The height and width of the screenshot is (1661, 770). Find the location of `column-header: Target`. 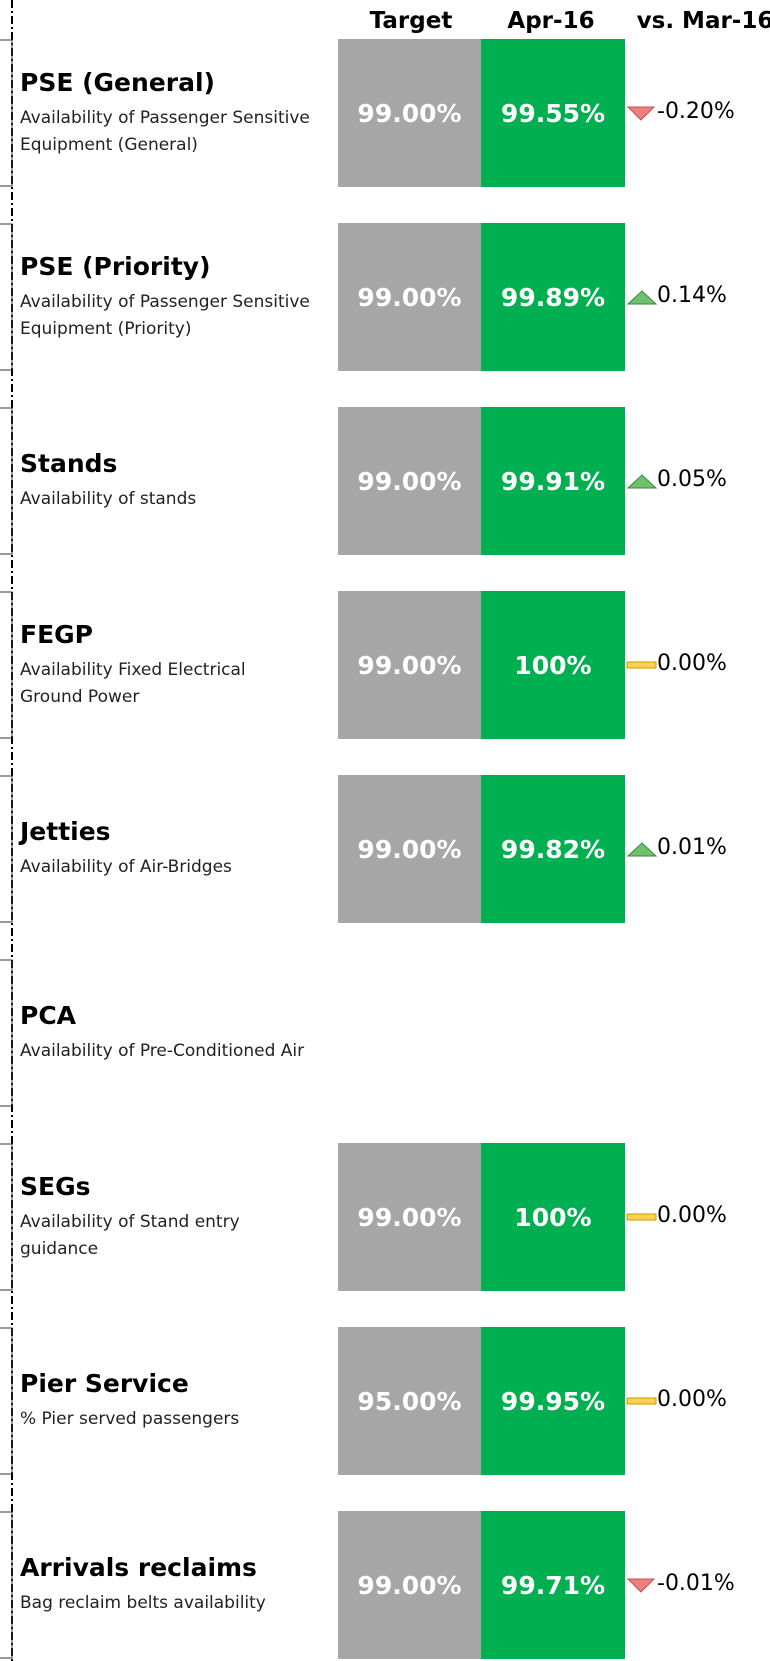

column-header: Target is located at coordinates (411, 21).